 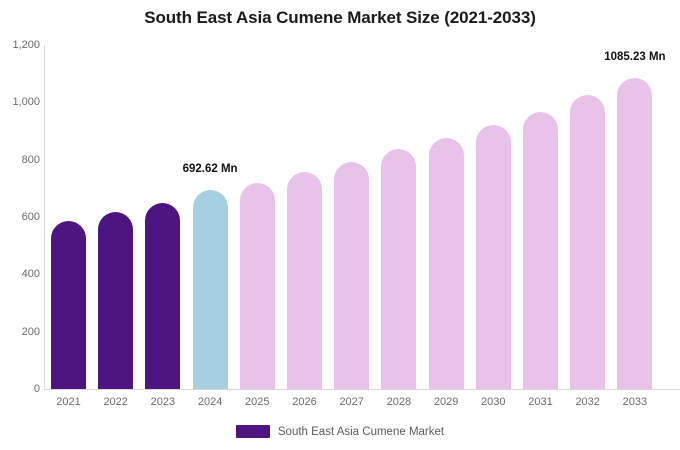 What do you see at coordinates (493, 402) in the screenshot?
I see `x-axis-tick-label: 2030` at bounding box center [493, 402].